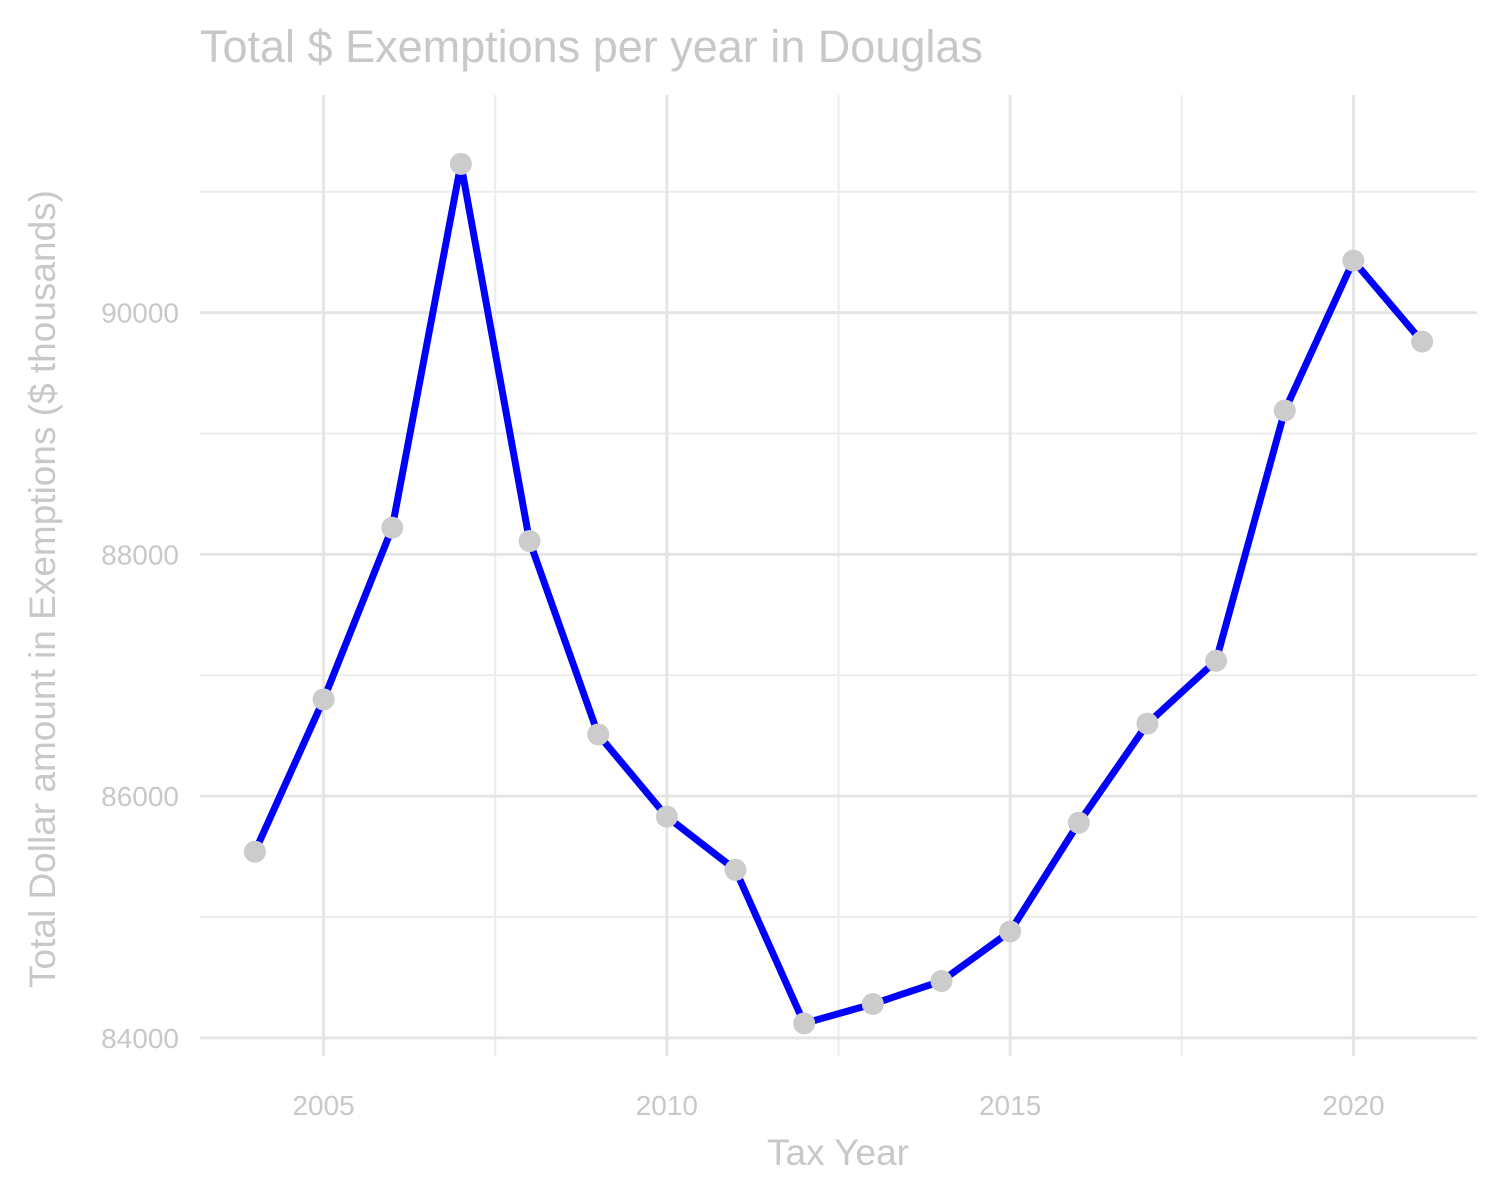 Image resolution: width=1500 pixels, height=1199 pixels. Describe the element at coordinates (140, 313) in the screenshot. I see `y-tick-label: 90000` at that location.